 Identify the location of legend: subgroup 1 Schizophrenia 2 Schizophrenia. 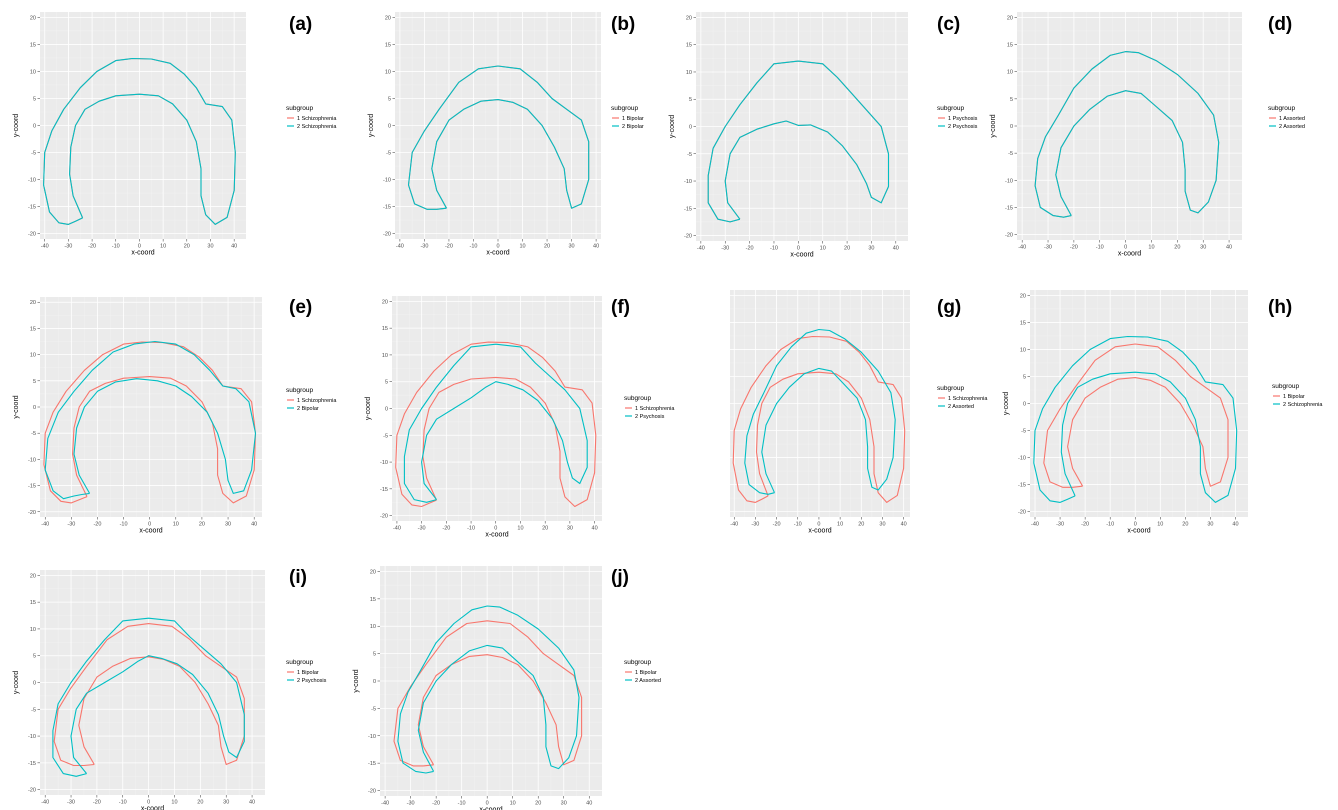
(311, 117).